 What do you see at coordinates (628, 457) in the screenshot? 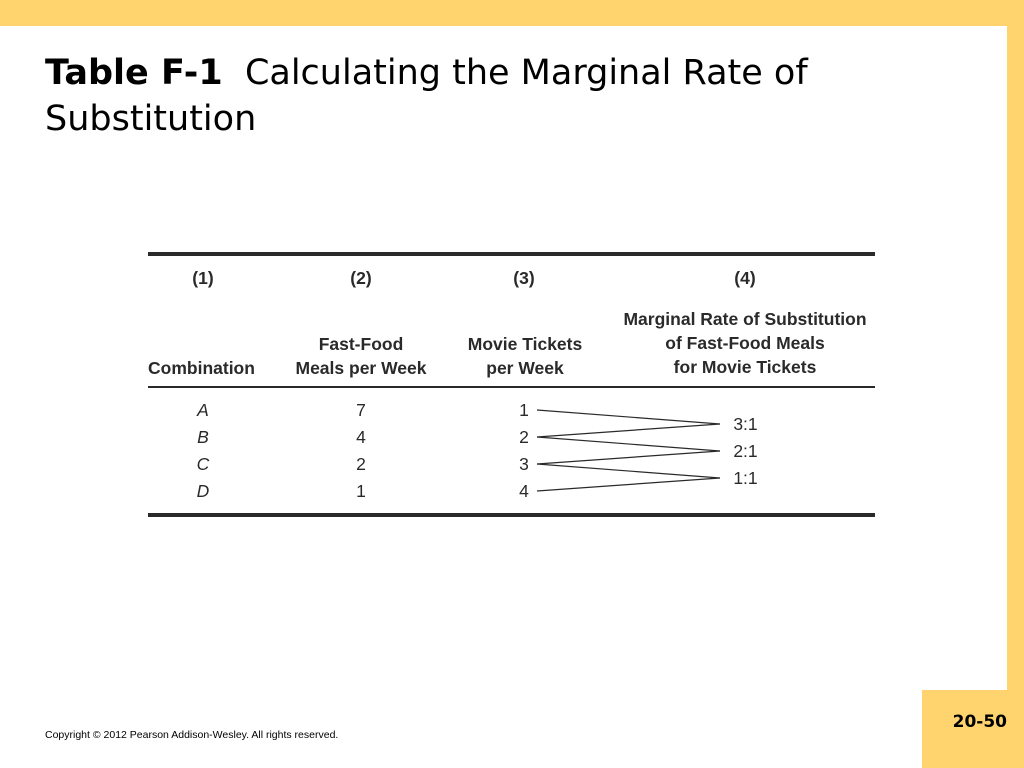
I see `connector-3-to-2:1` at bounding box center [628, 457].